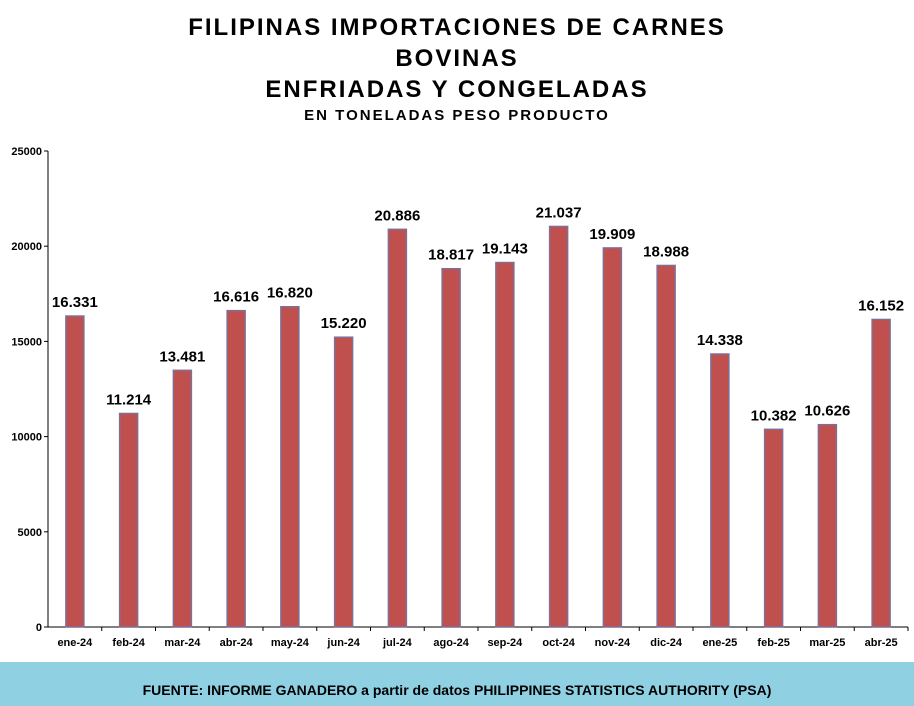 This screenshot has height=706, width=914. Describe the element at coordinates (26, 438) in the screenshot. I see `y-tick-label: 10000` at that location.